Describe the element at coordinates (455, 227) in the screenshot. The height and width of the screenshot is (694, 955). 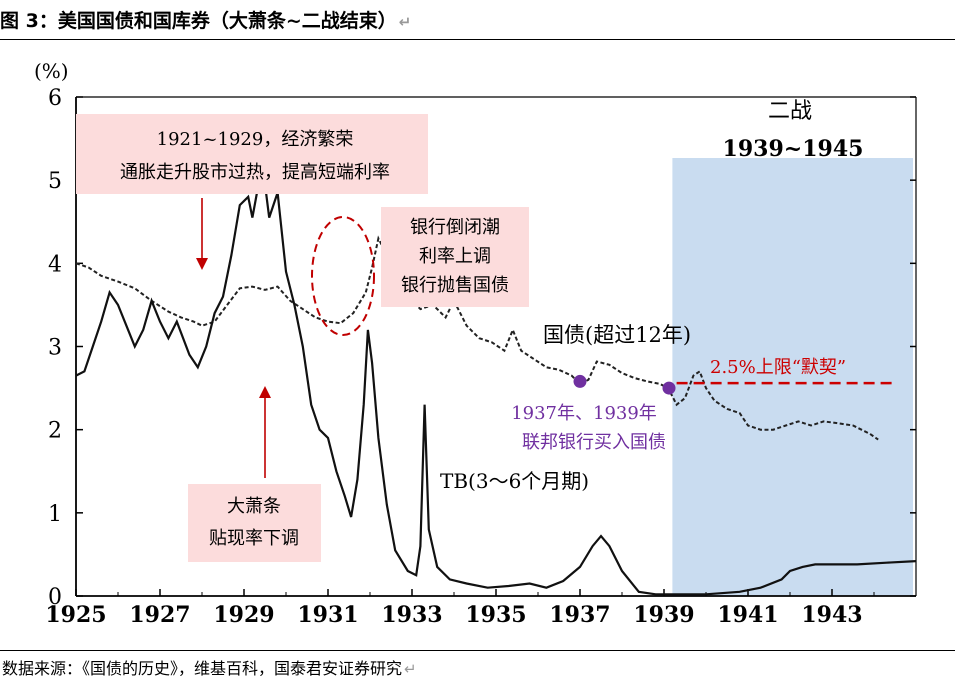
I see `bank-run-line1: 银行倒闭潮` at that location.